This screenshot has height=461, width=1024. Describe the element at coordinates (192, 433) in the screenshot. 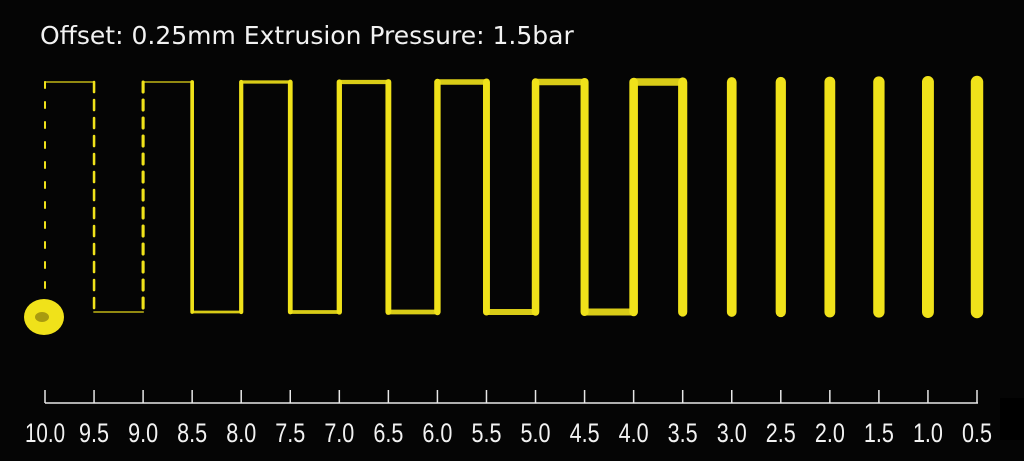

I see `scale-label: 8.5` at that location.